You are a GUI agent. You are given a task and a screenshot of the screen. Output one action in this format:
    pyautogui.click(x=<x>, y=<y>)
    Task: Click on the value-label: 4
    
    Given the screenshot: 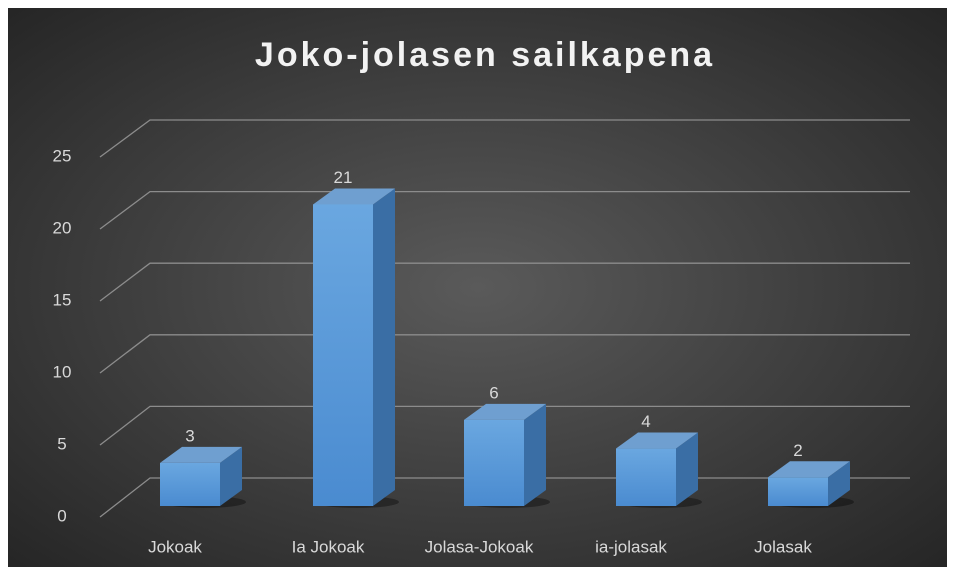 What is the action you would take?
    pyautogui.click(x=645, y=421)
    